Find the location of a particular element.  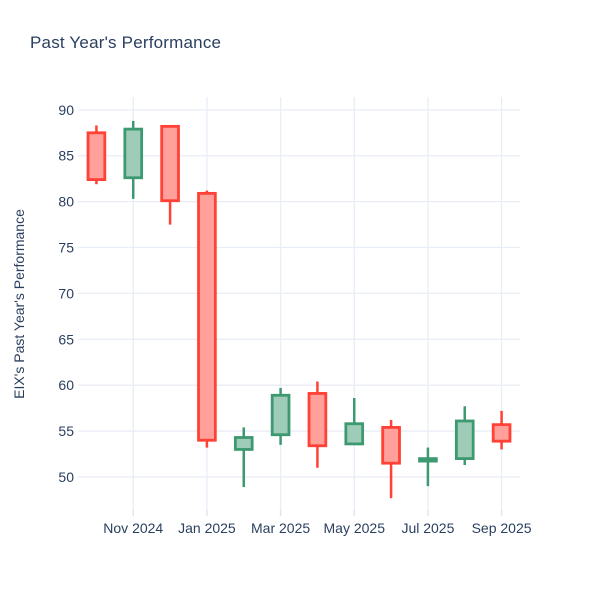

y-tick-label: 90 is located at coordinates (66, 110).